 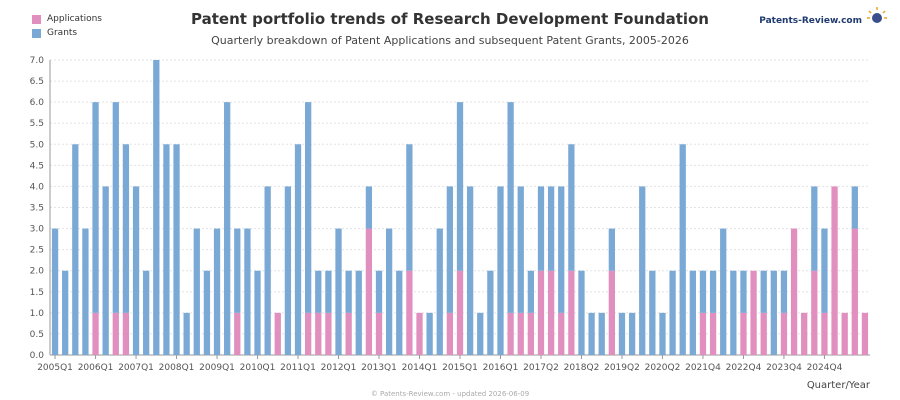 What do you see at coordinates (67, 33) in the screenshot?
I see `legend-item-grants: Grants` at bounding box center [67, 33].